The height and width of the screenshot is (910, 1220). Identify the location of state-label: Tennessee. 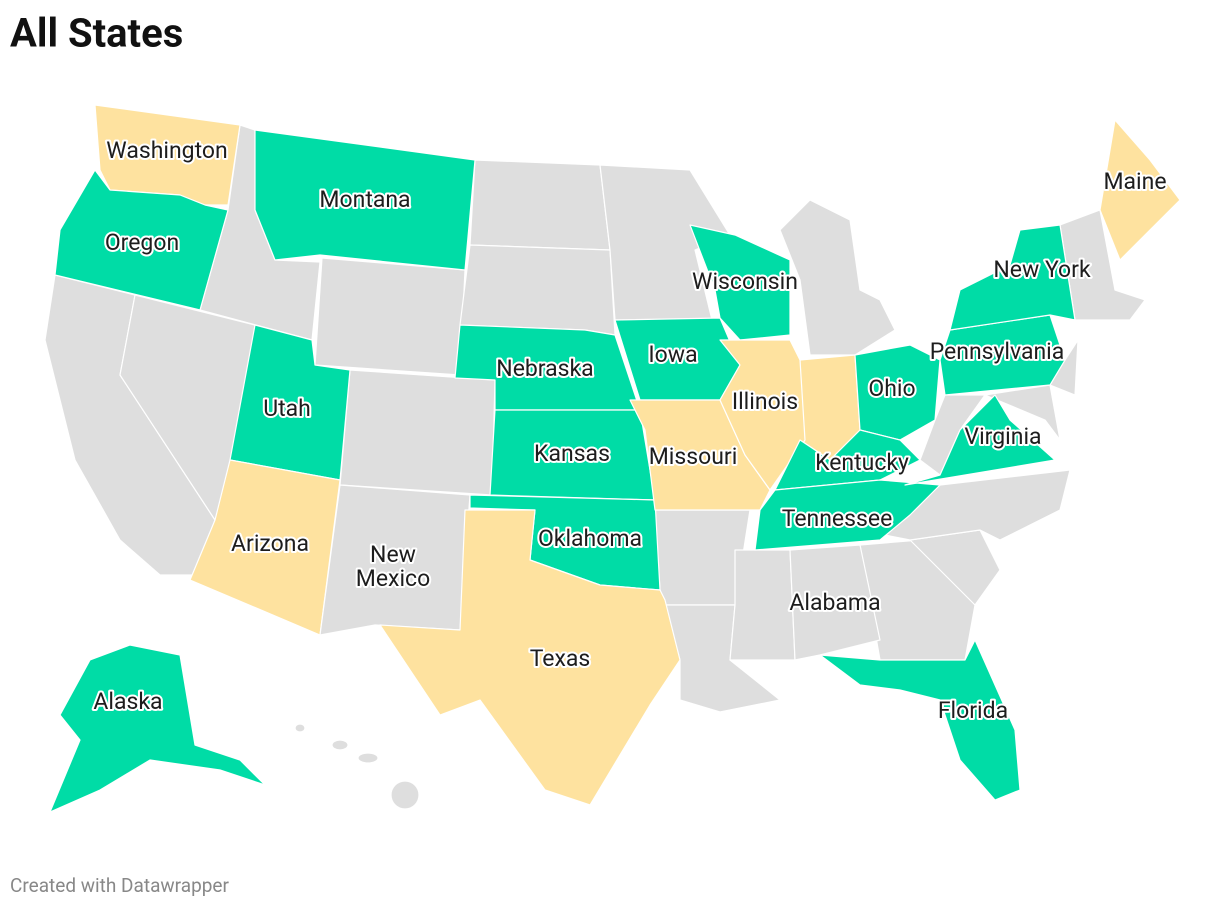
(837, 518).